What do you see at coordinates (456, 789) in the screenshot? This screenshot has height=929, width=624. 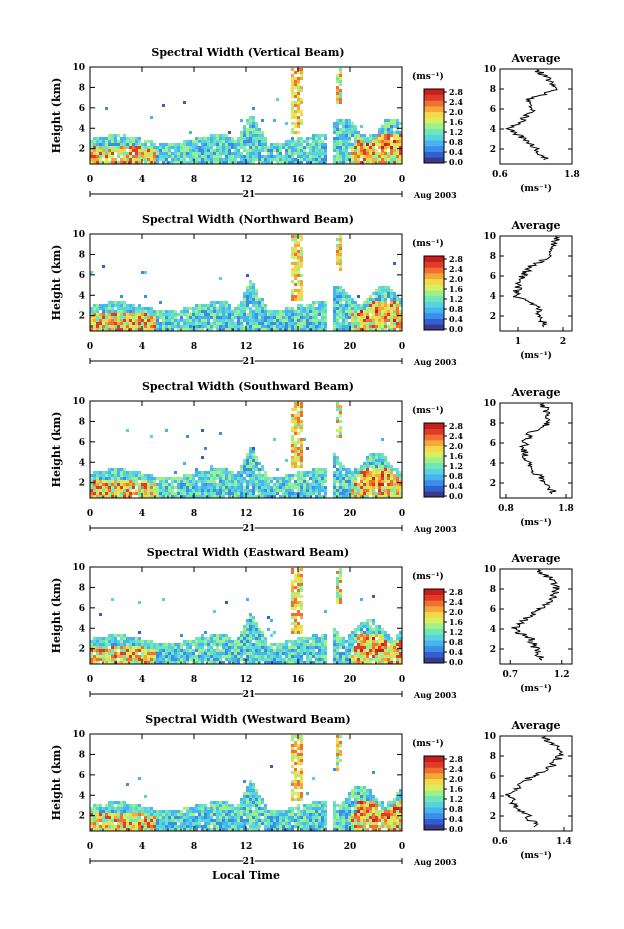 I see `colorbar-tick-label: 1.6` at bounding box center [456, 789].